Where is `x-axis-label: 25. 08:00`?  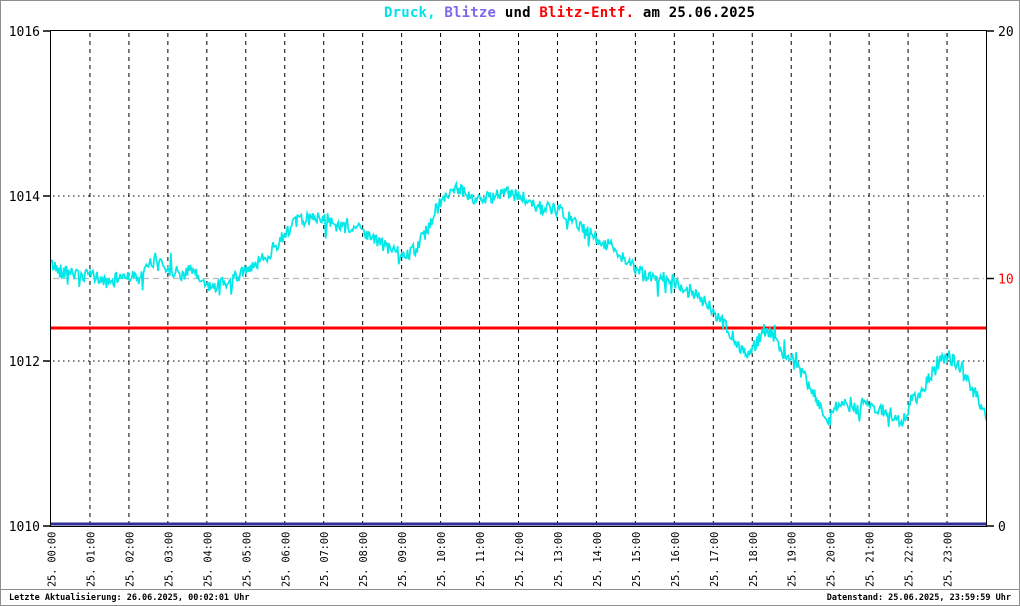
x-axis-label: 25. 08:00 is located at coordinates (364, 559).